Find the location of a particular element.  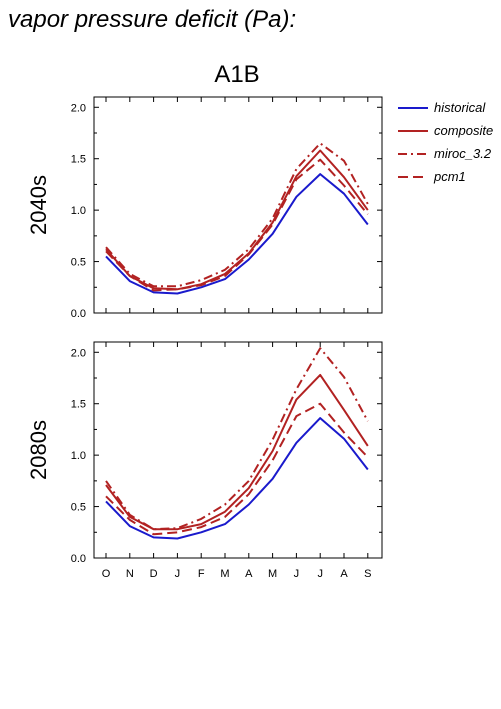

figure-title: vapor pressure deficit (Pa): is located at coordinates (152, 19).